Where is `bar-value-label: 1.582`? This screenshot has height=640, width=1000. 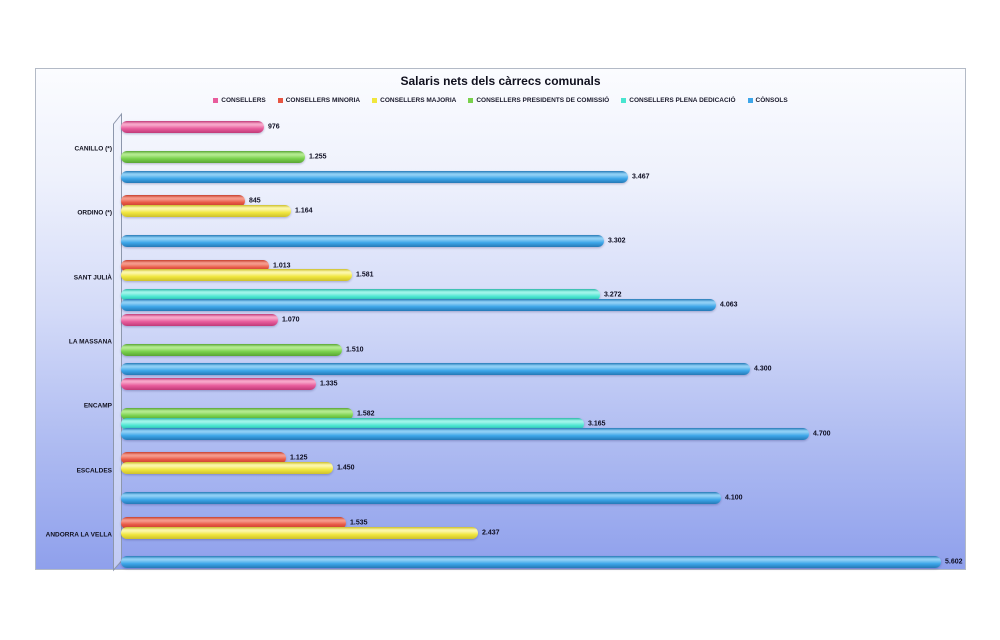
bar-value-label: 1.582 is located at coordinates (366, 414).